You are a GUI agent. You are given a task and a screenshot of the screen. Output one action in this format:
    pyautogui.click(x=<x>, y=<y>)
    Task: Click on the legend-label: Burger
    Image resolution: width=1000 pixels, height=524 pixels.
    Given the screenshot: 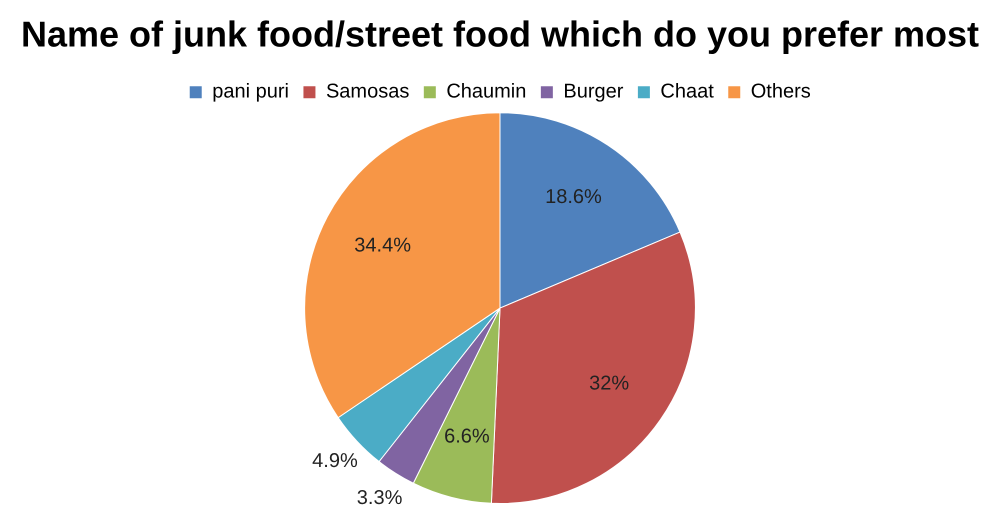 What is the action you would take?
    pyautogui.click(x=593, y=91)
    